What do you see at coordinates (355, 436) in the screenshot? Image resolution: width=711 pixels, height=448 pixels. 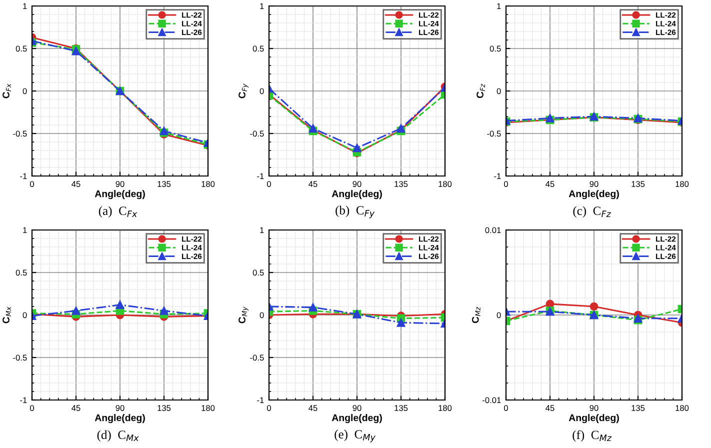 I see `text: (e) C$_{My}$` at bounding box center [355, 436].